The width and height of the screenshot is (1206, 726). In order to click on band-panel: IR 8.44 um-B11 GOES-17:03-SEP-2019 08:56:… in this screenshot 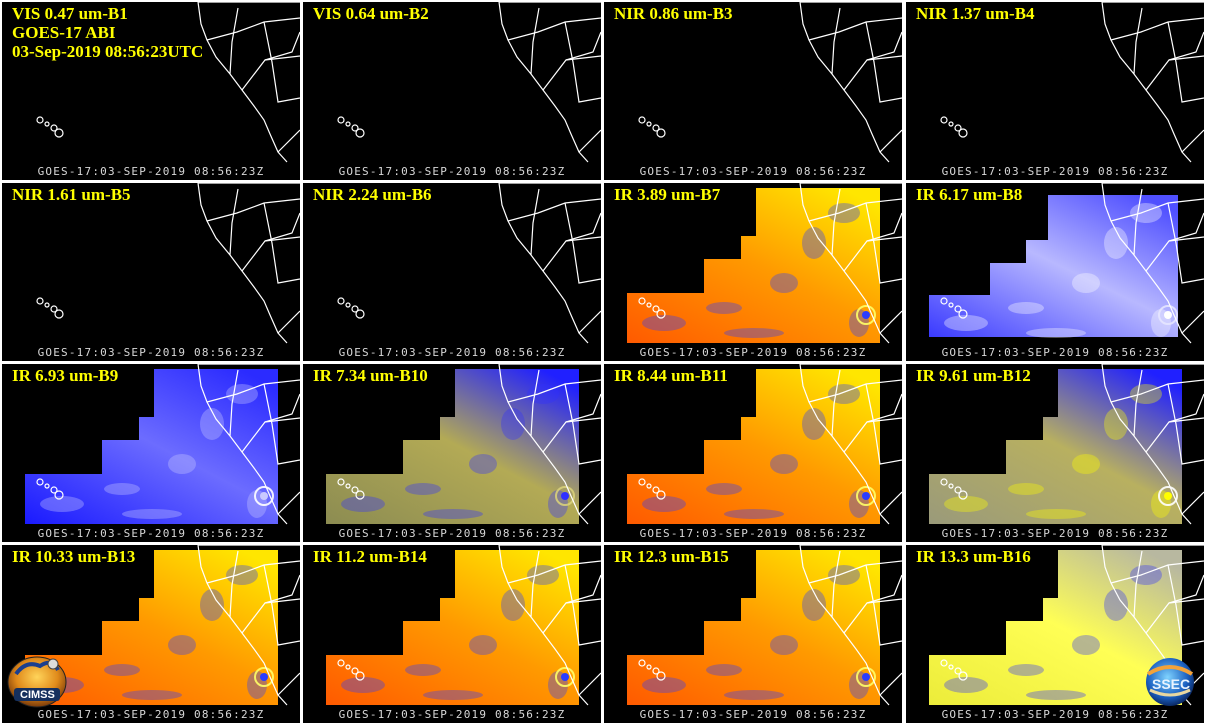, I will do `click(753, 453)`.